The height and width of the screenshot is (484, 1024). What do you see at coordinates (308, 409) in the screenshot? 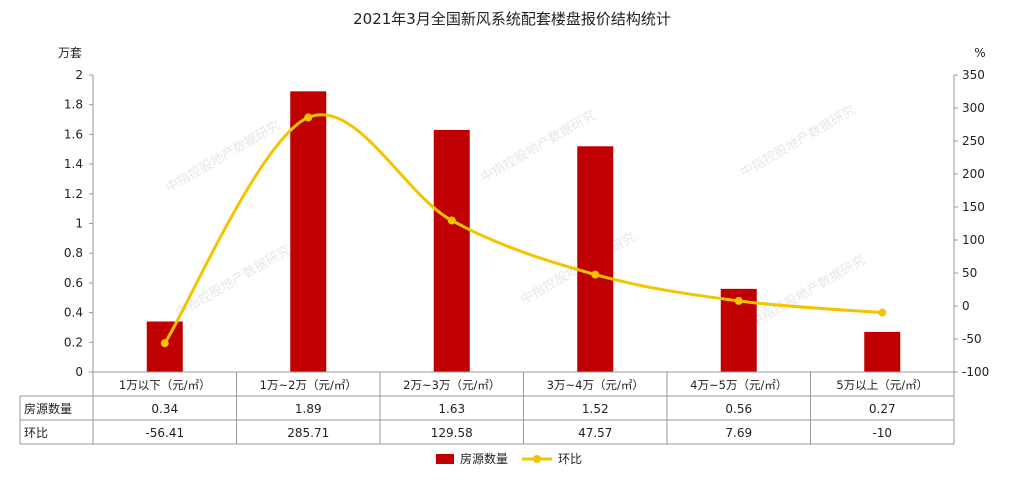
I see `table-cell-value: 1.89` at bounding box center [308, 409].